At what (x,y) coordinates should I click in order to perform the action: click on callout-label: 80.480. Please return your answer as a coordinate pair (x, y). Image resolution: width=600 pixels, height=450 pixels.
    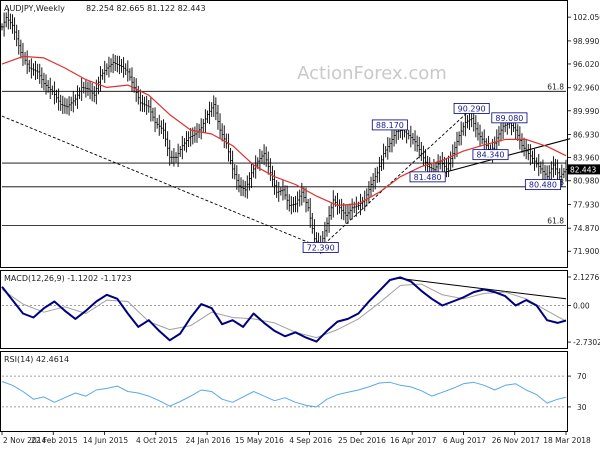
    Looking at the image, I should click on (543, 185).